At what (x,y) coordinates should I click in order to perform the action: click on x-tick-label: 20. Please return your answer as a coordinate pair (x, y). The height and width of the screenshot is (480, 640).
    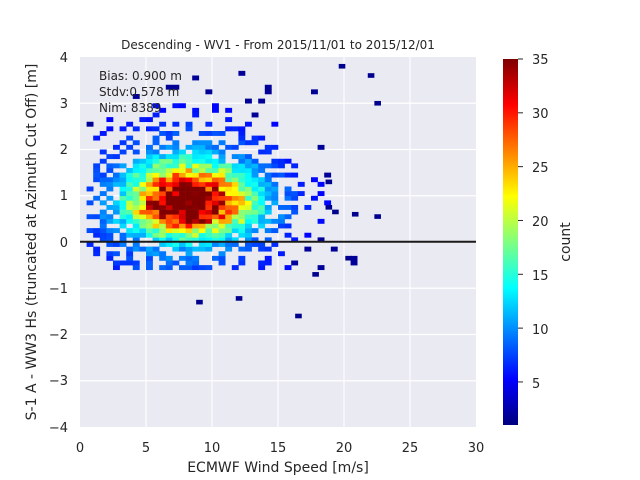
    Looking at the image, I should click on (344, 448).